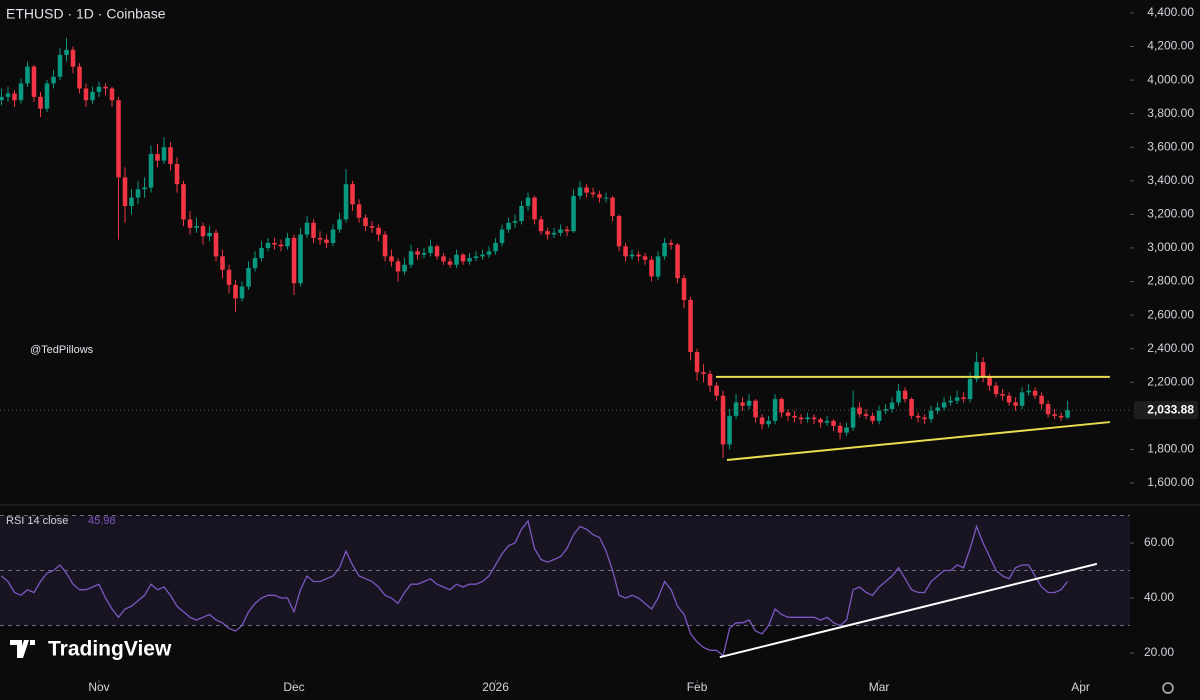 The width and height of the screenshot is (1200, 700). I want to click on x-tick-label: Mar, so click(879, 687).